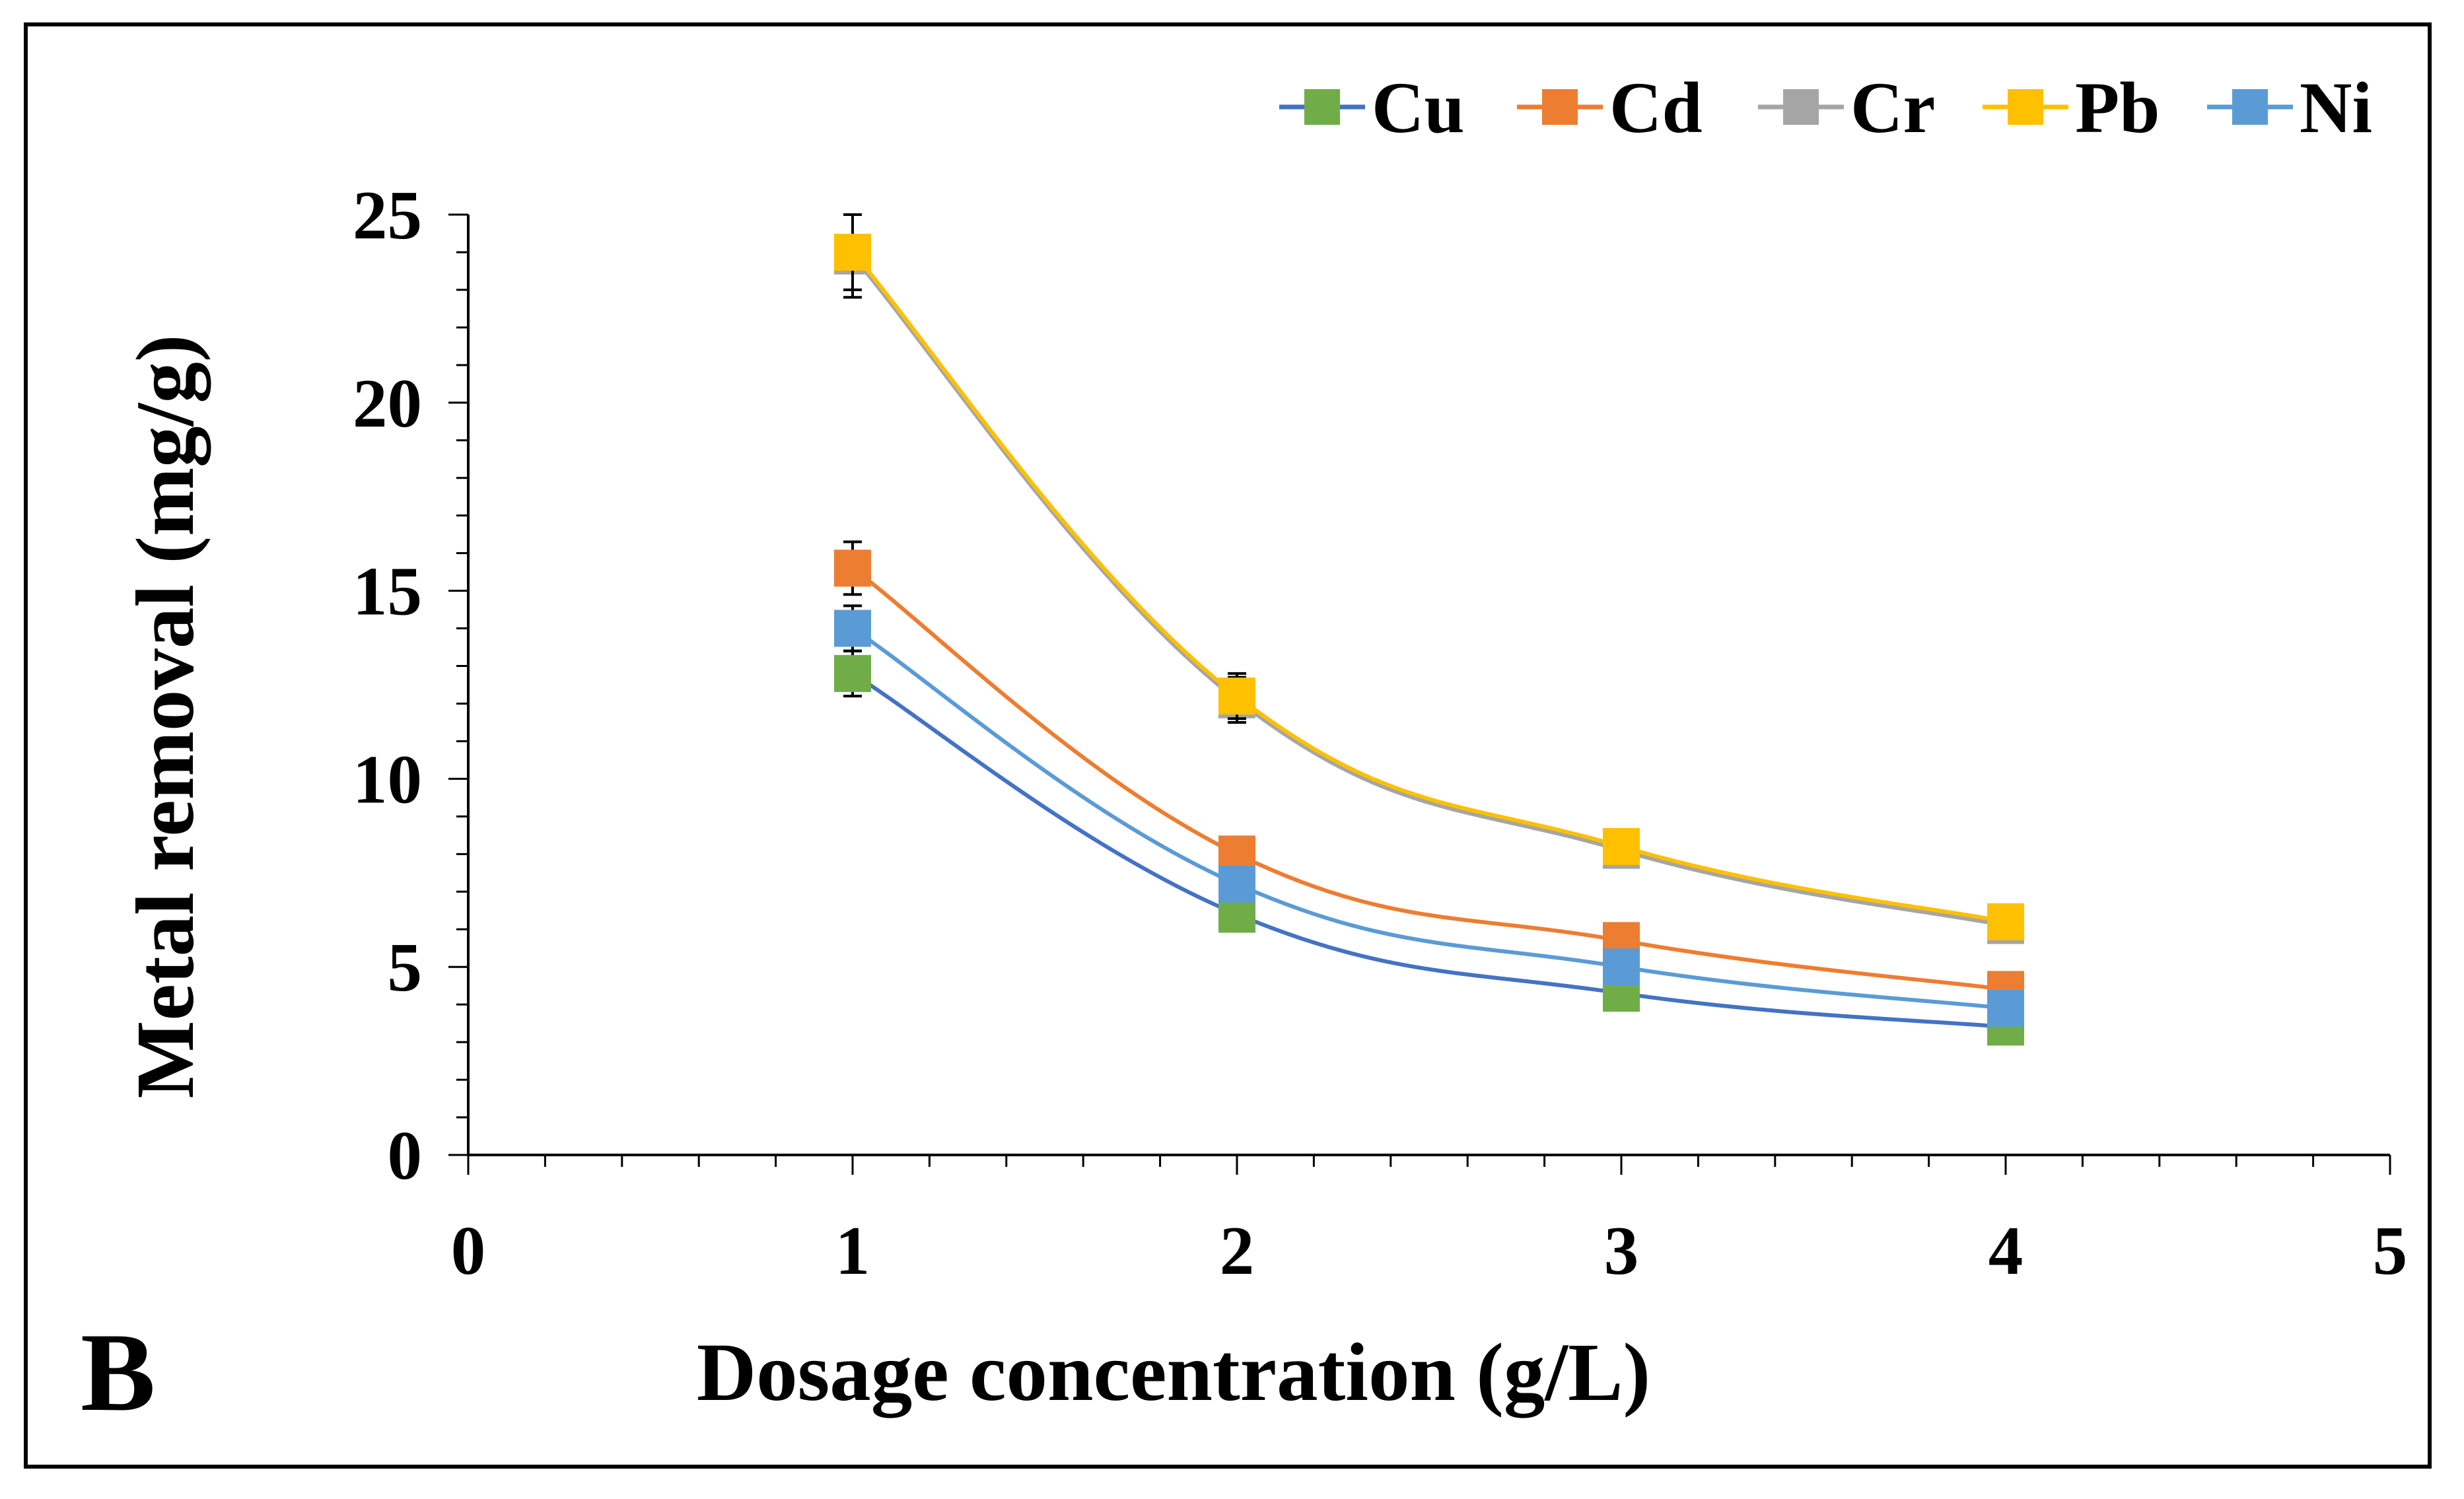 This screenshot has height=1499, width=2464. What do you see at coordinates (1846, 107) in the screenshot?
I see `legend-item-cr: Cr` at bounding box center [1846, 107].